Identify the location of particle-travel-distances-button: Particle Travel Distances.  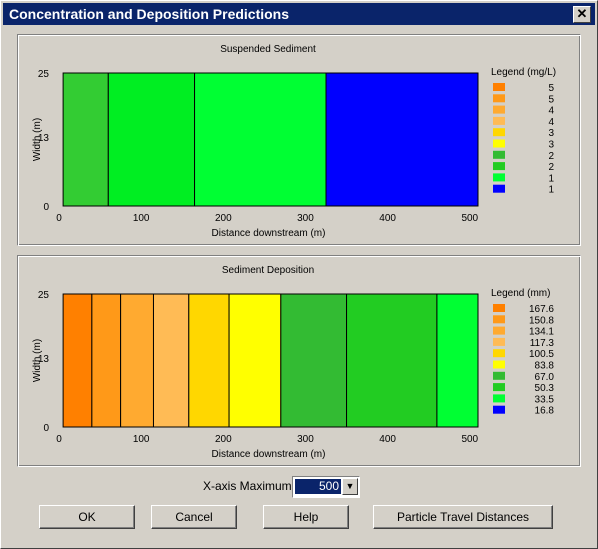
(463, 517).